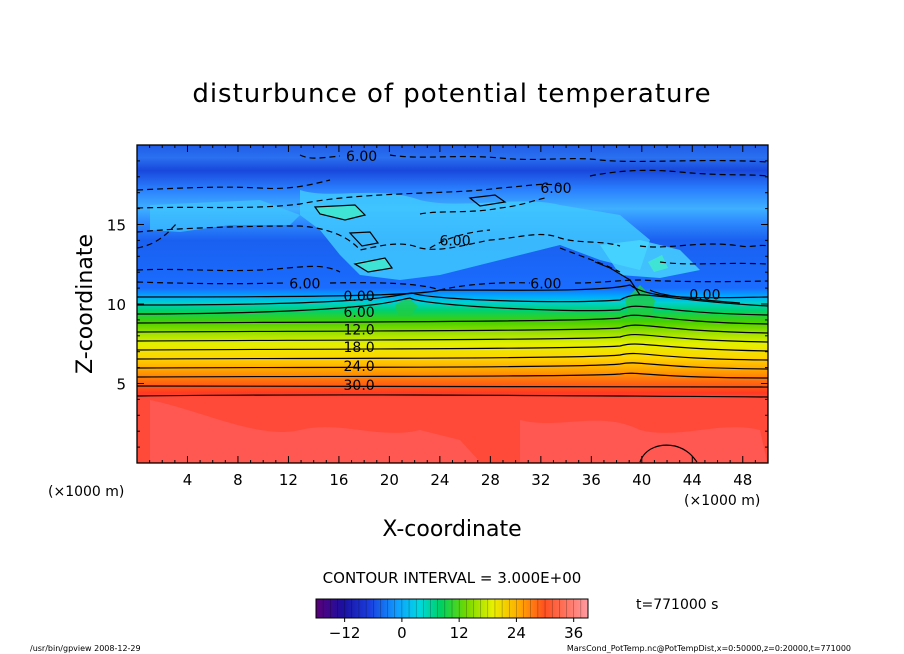  What do you see at coordinates (359, 348) in the screenshot?
I see `contour-label: 18.0` at bounding box center [359, 348].